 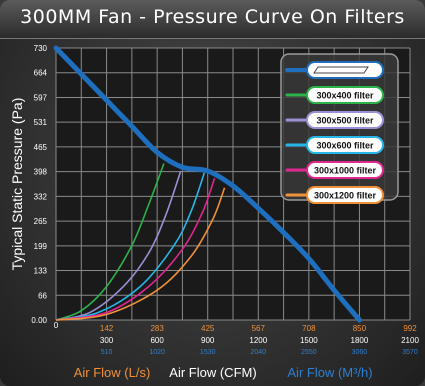 I want to click on y-tick-label: 0.00, so click(x=39, y=320).